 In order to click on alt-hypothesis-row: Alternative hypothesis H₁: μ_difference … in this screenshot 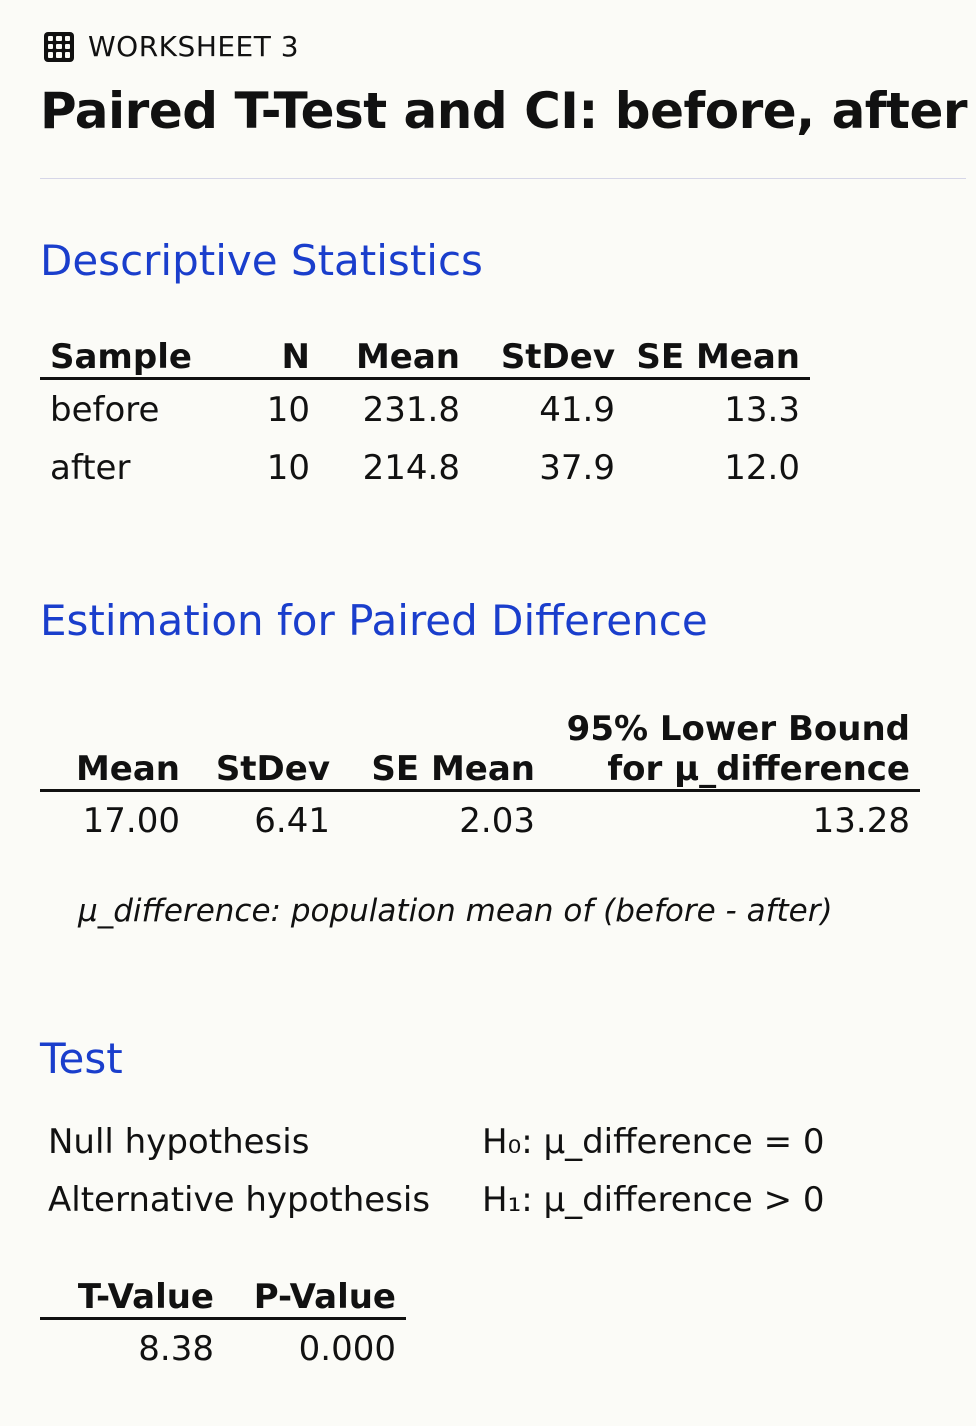, I will do `click(436, 1200)`.